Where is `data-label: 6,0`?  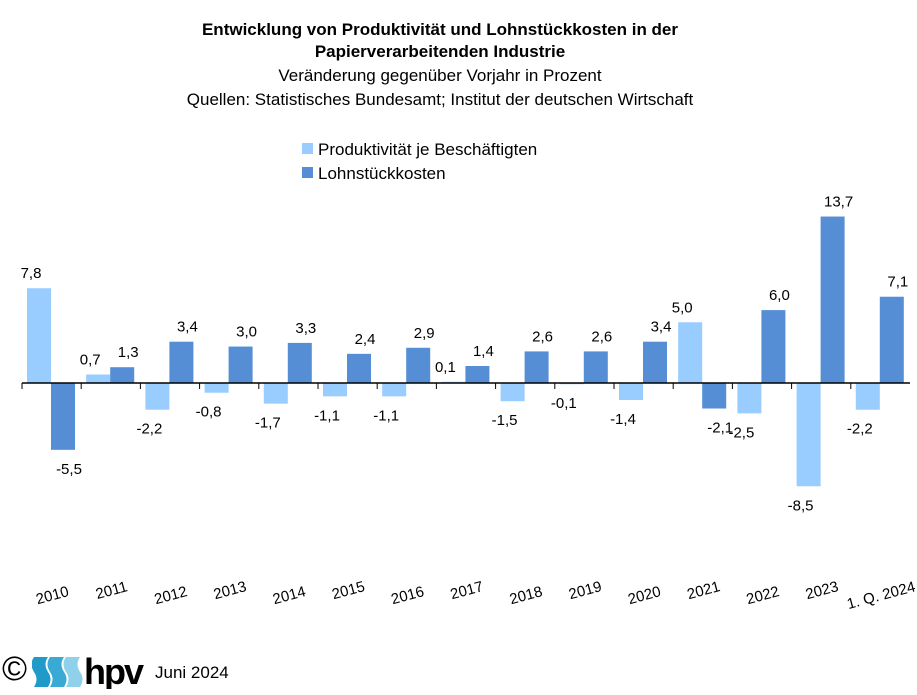
data-label: 6,0 is located at coordinates (779, 295).